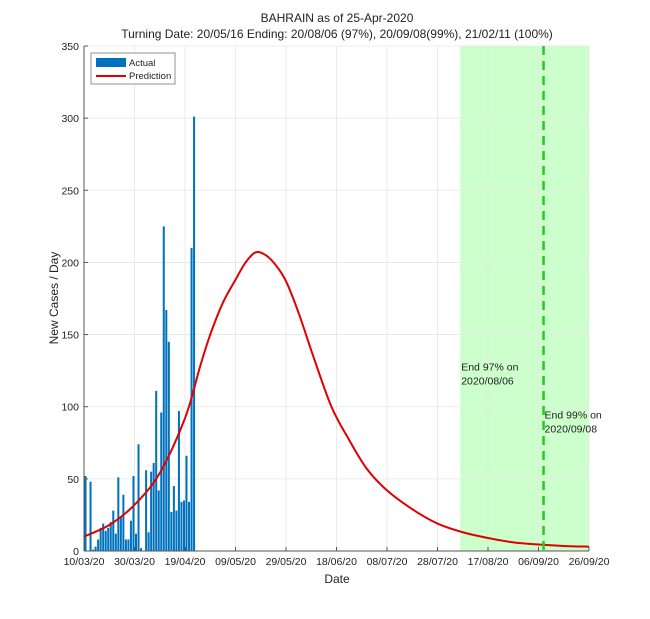 The width and height of the screenshot is (650, 619). What do you see at coordinates (84, 562) in the screenshot?
I see `x-tick-label: 10/03/20` at bounding box center [84, 562].